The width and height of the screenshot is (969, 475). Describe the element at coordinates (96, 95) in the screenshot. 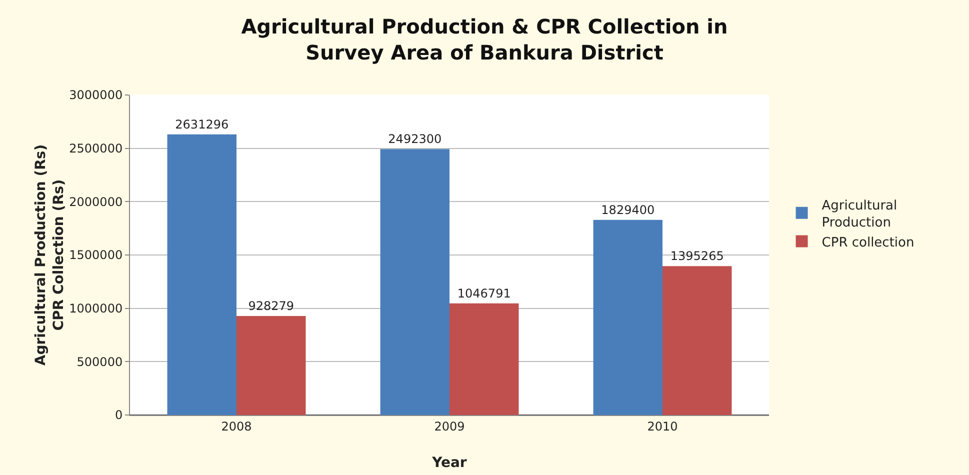

I see `y-tick-label: 3000000` at that location.